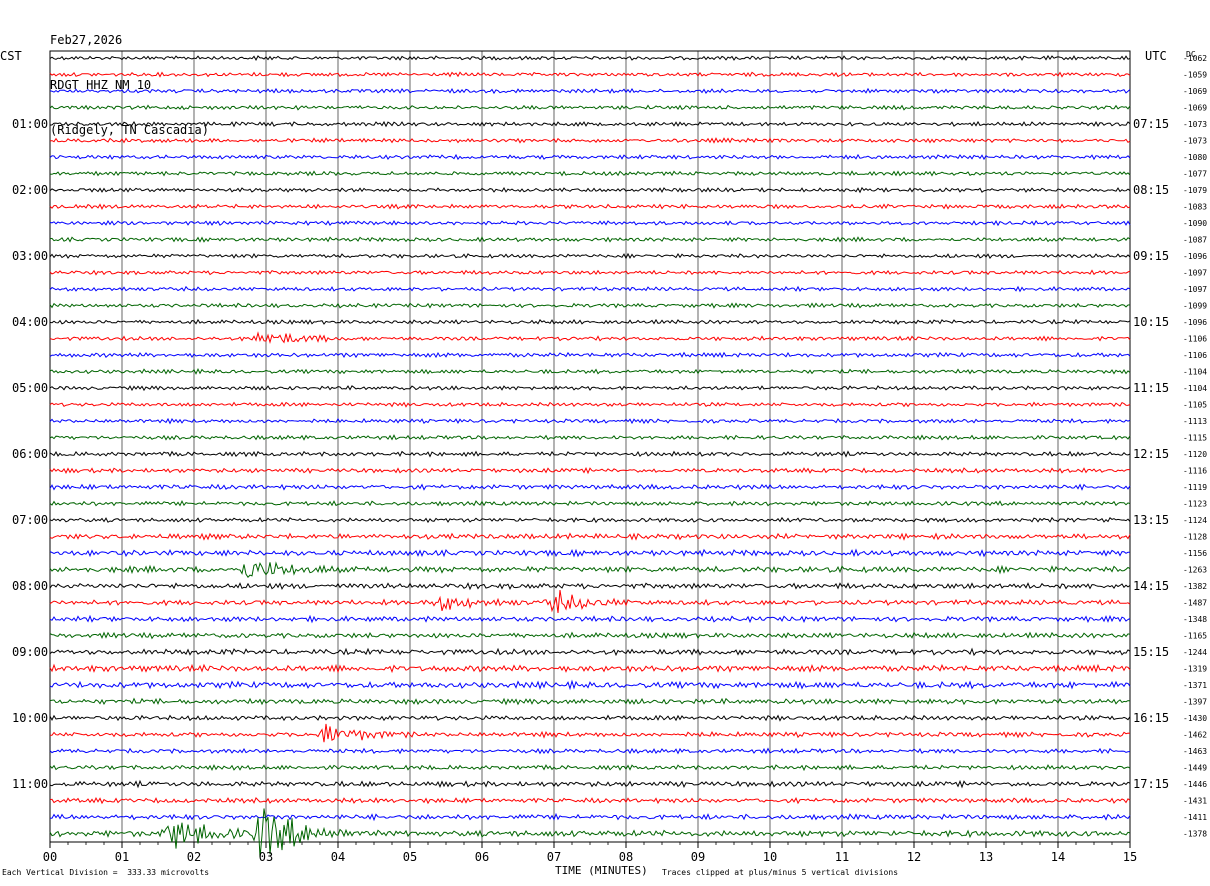 This screenshot has height=886, width=1210. What do you see at coordinates (1195, 240) in the screenshot?
I see `dc-offset-label: -1087` at bounding box center [1195, 240].